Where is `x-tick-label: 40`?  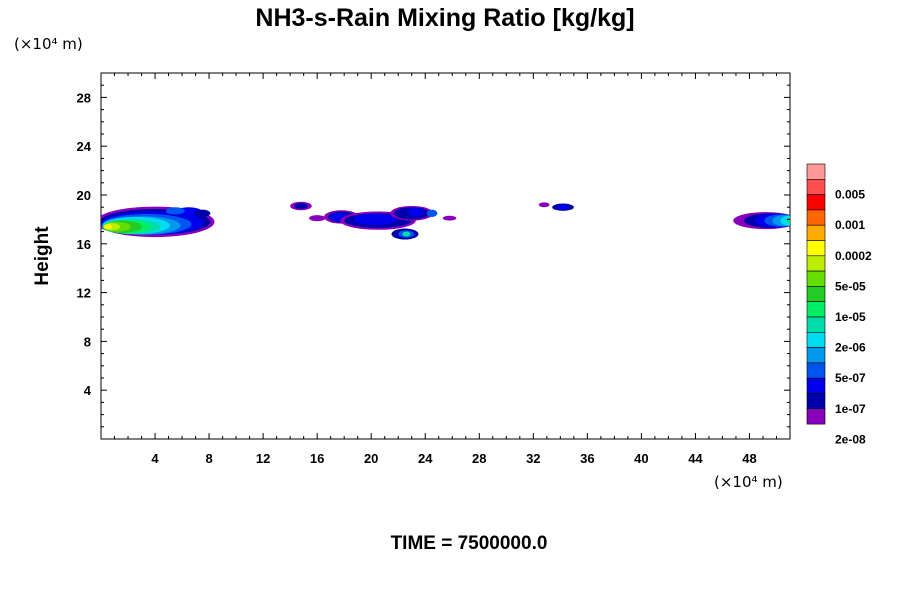 x-tick-label: 40 is located at coordinates (641, 458).